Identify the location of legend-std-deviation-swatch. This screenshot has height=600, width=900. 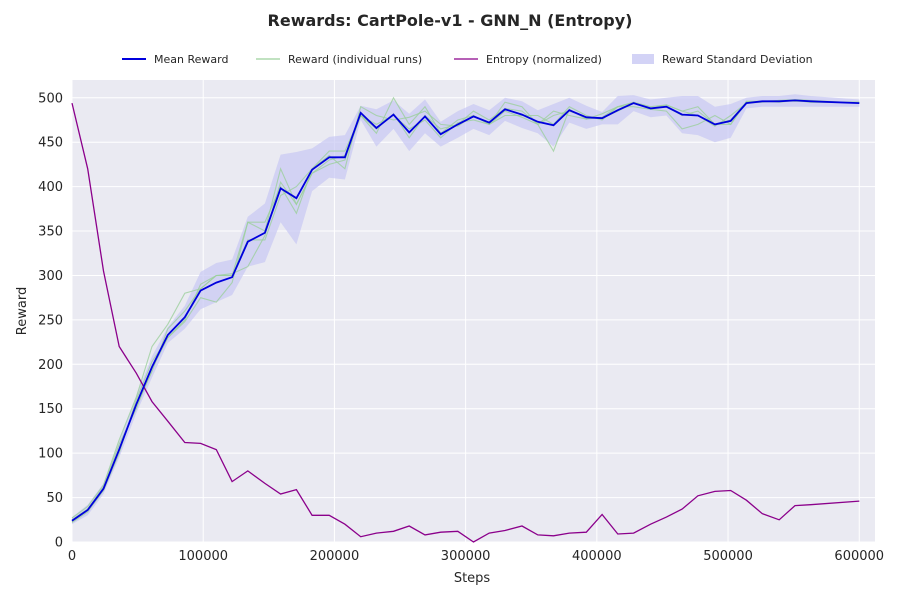
(643, 59).